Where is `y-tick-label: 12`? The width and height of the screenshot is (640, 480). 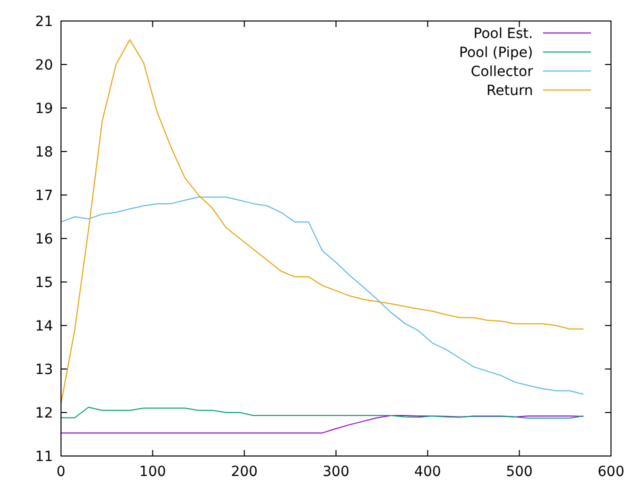
y-tick-label: 12 is located at coordinates (44, 414).